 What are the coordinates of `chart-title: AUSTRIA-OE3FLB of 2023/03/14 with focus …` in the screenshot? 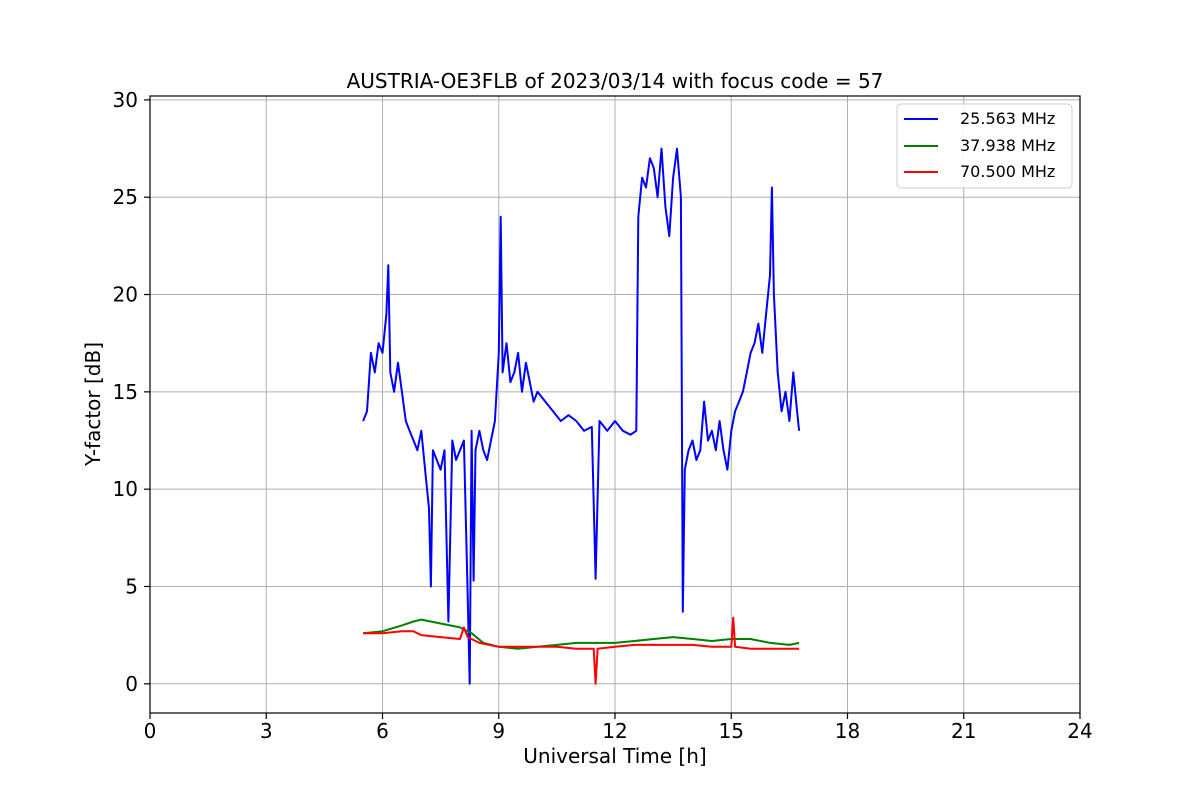 It's located at (615, 81).